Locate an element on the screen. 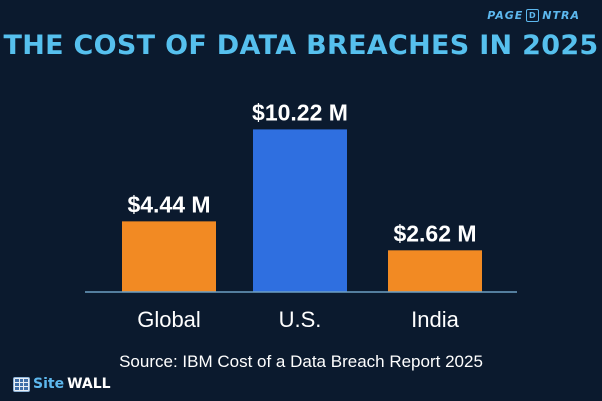  brick-wall-icon is located at coordinates (21, 384).